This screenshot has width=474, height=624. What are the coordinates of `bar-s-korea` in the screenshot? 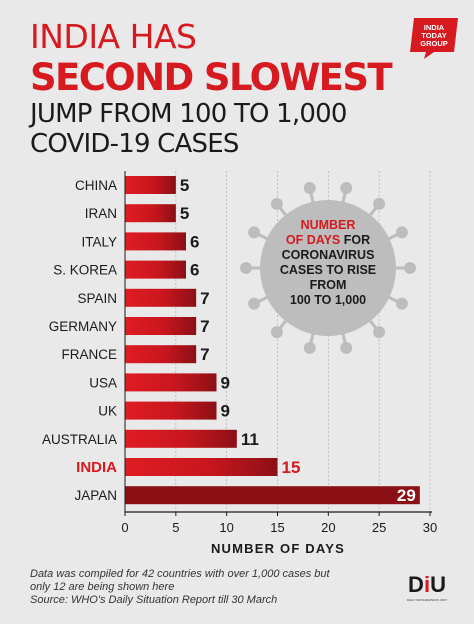 It's located at (155, 269).